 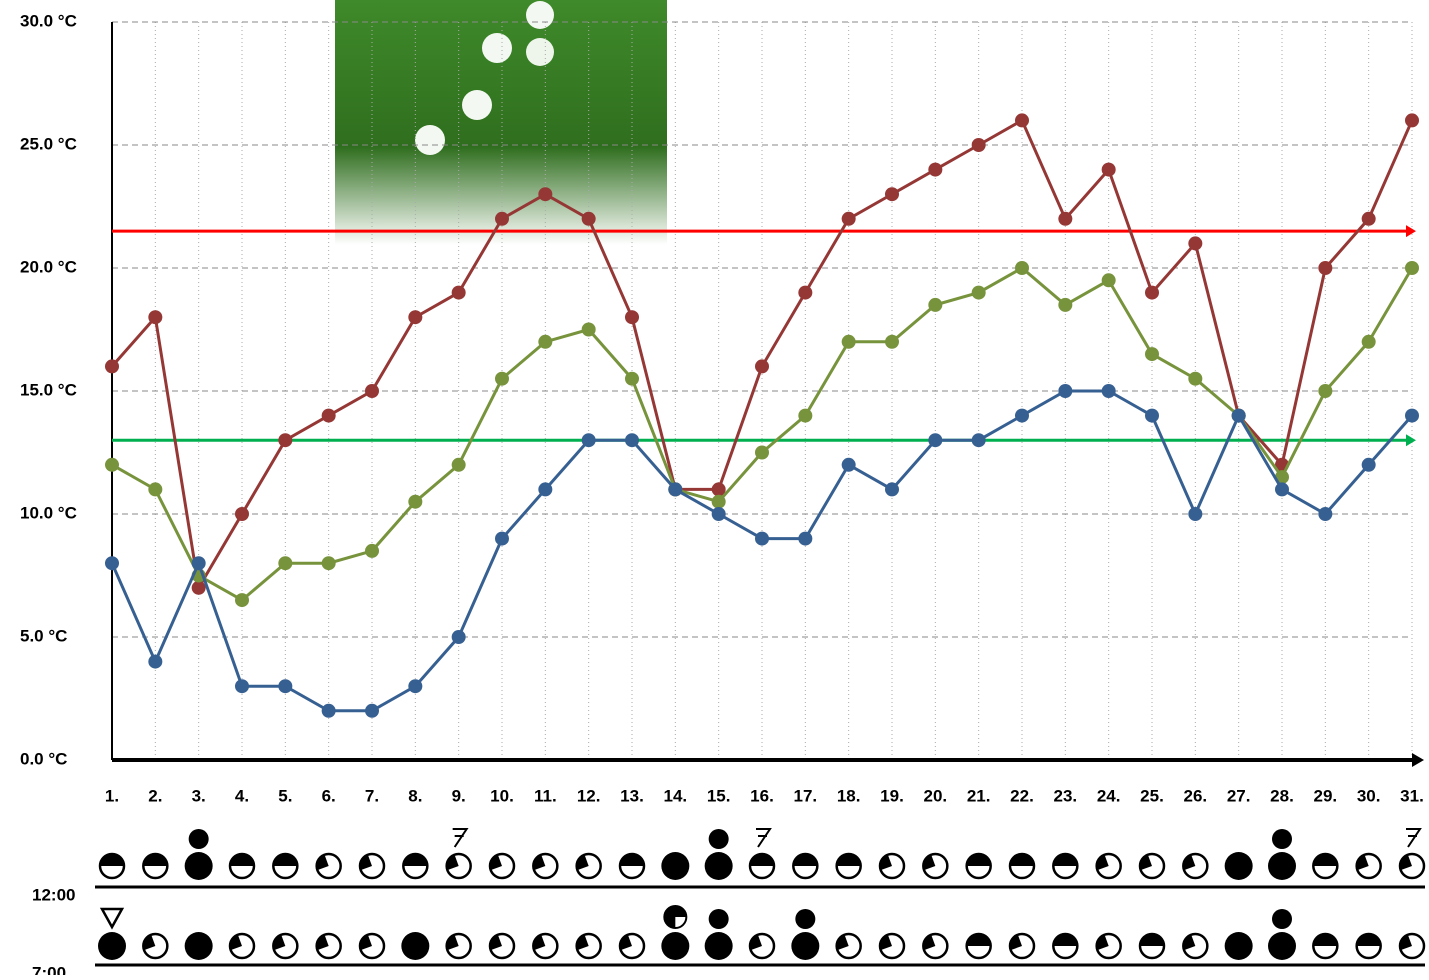 What do you see at coordinates (892, 795) in the screenshot?
I see `x-tick-label: 19.` at bounding box center [892, 795].